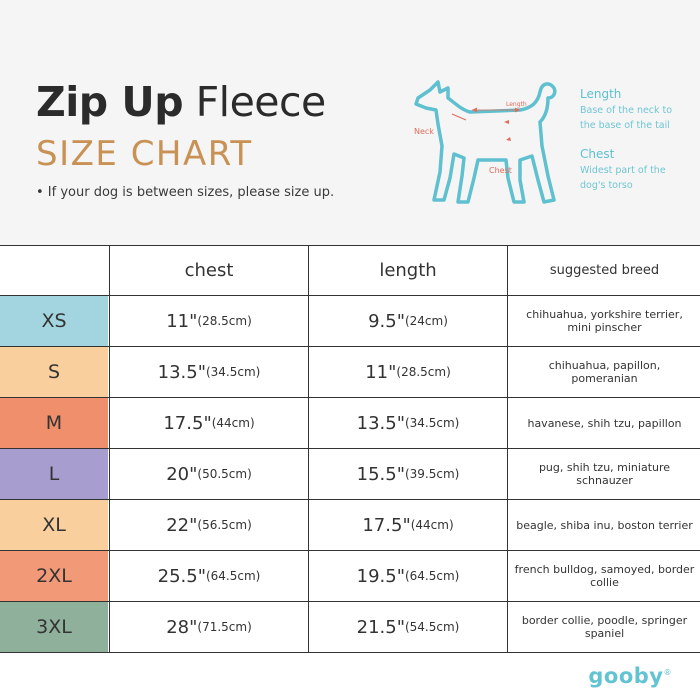 The height and width of the screenshot is (700, 700). Describe the element at coordinates (500, 170) in the screenshot. I see `chest-label-small: Chest` at that location.